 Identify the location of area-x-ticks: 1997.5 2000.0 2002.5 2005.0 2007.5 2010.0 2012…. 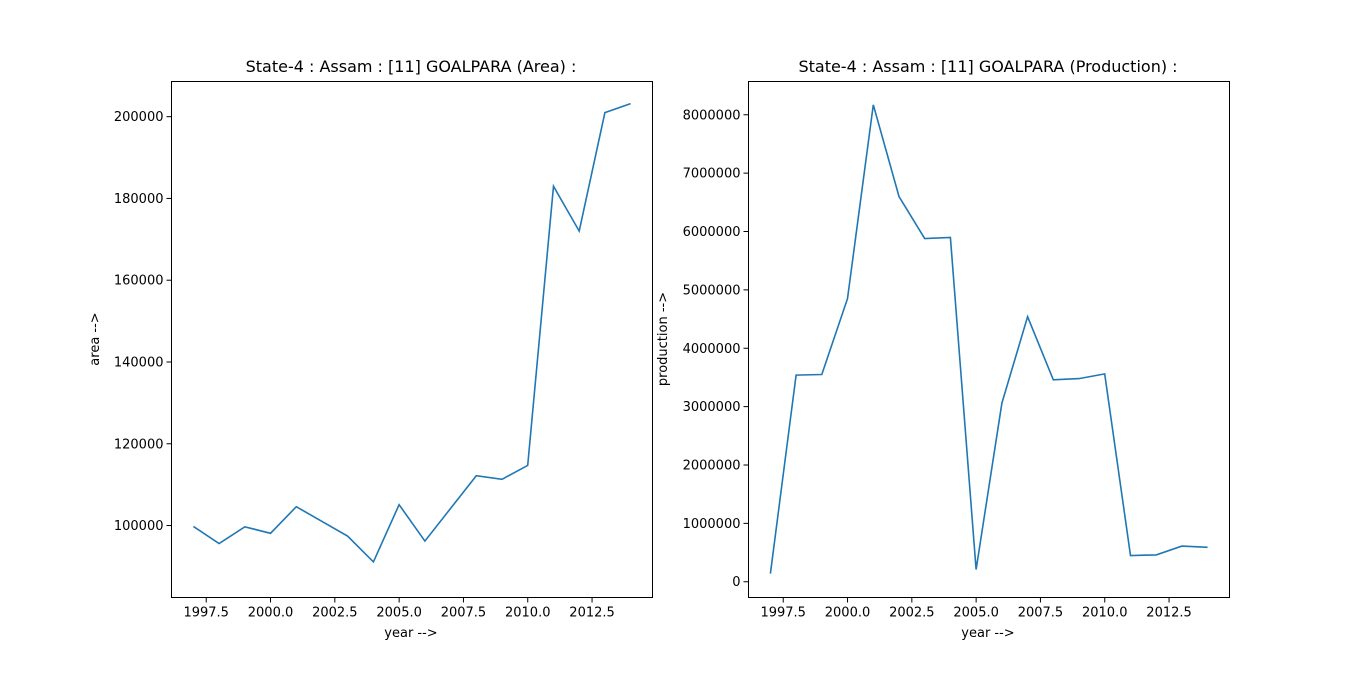
(399, 609).